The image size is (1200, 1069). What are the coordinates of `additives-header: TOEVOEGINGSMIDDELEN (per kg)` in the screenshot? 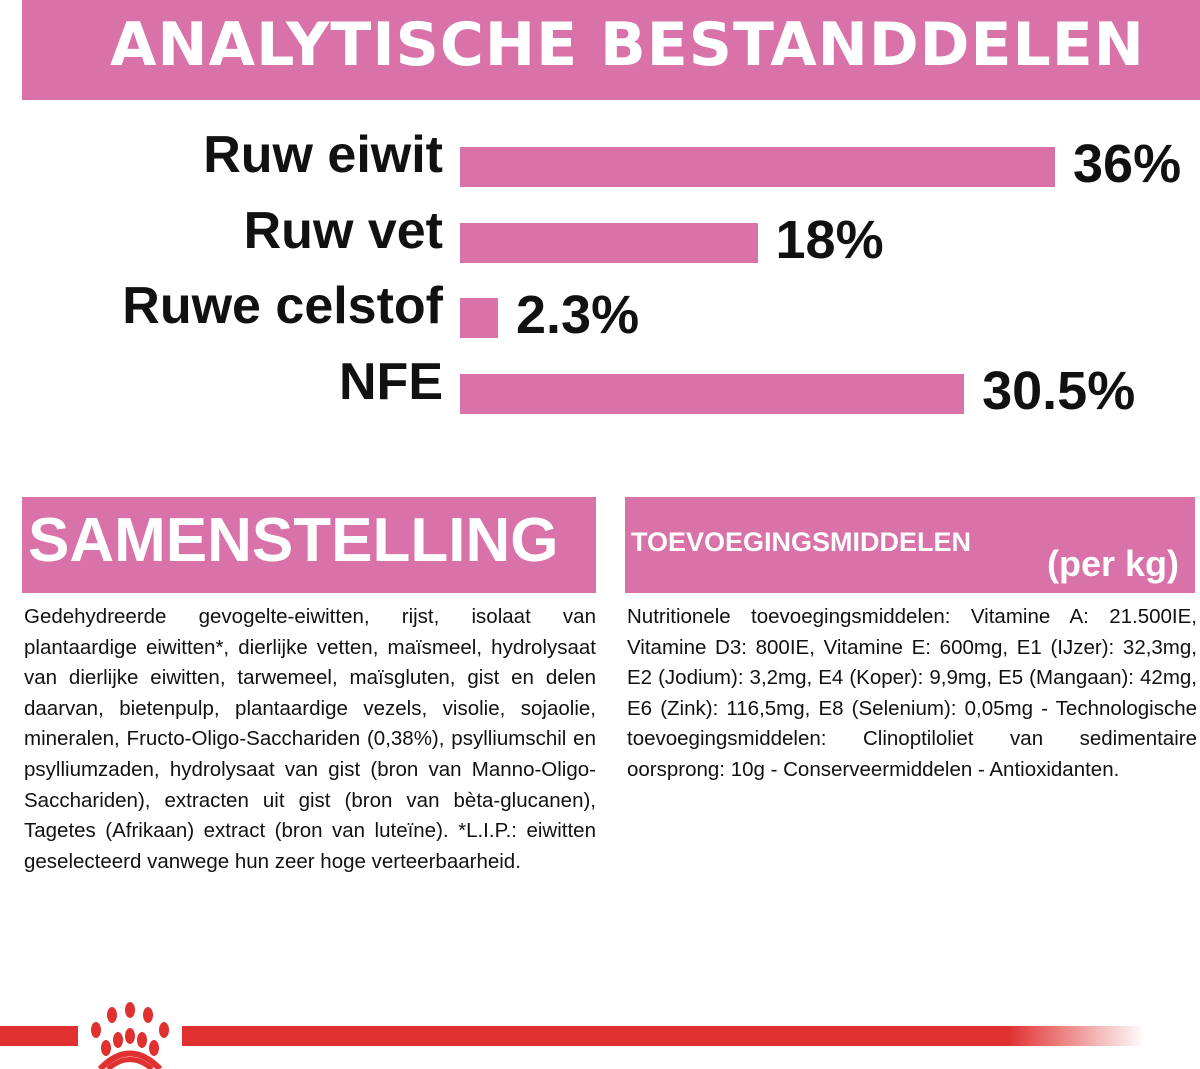 It's located at (910, 545).